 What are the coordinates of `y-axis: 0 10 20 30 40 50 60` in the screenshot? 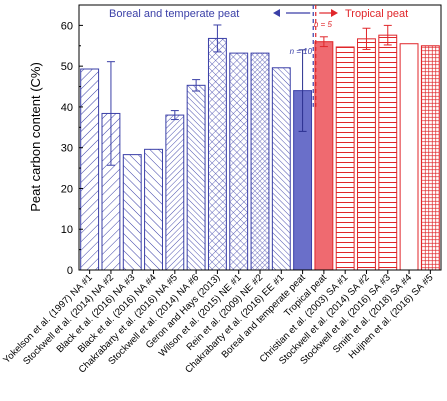 It's located at (72, 148).